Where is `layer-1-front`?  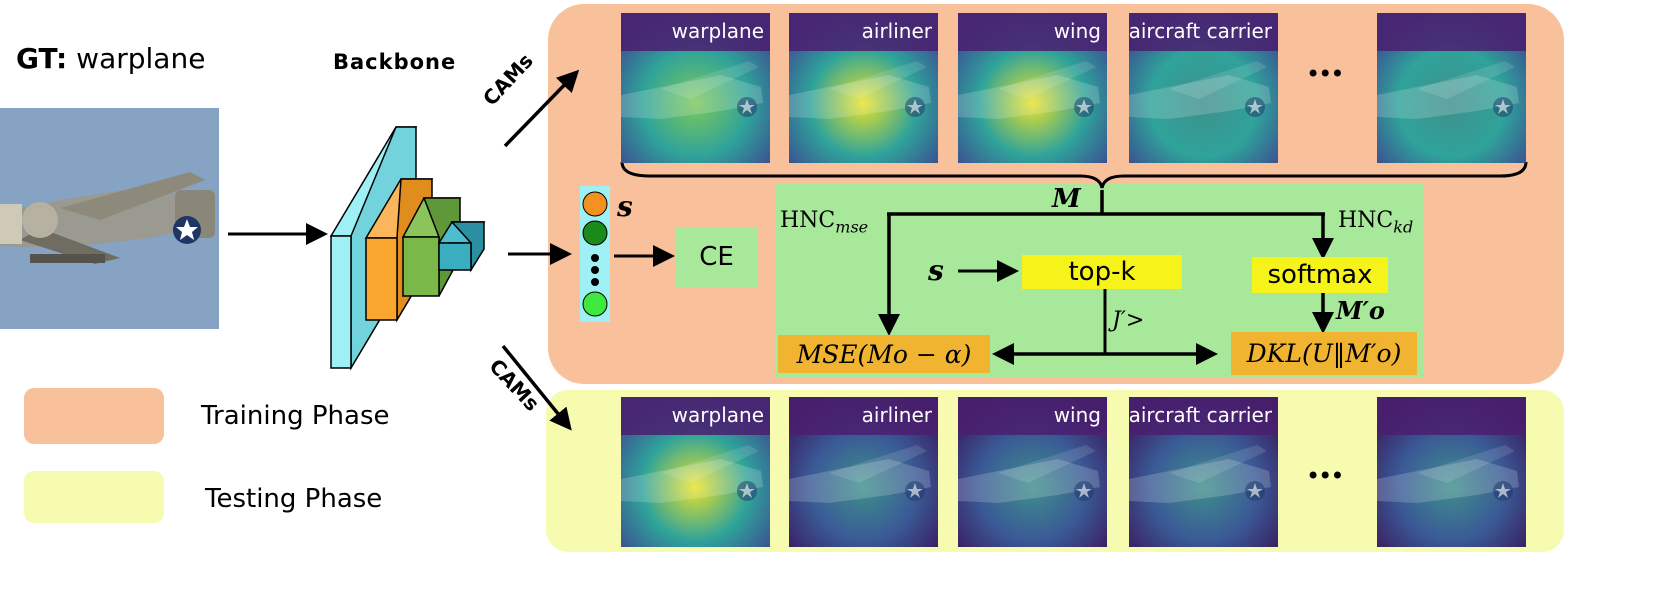 layer-1-front is located at coordinates (341, 302).